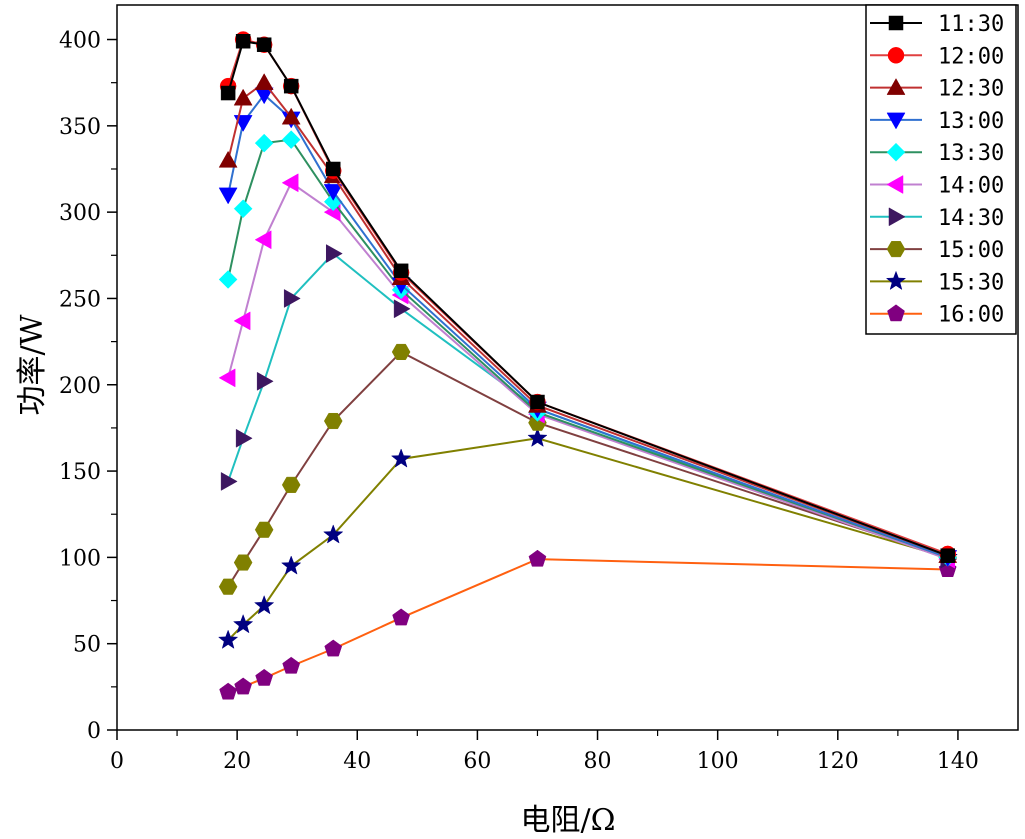 The width and height of the screenshot is (1025, 839). I want to click on legend-label: 12:30, so click(971, 89).